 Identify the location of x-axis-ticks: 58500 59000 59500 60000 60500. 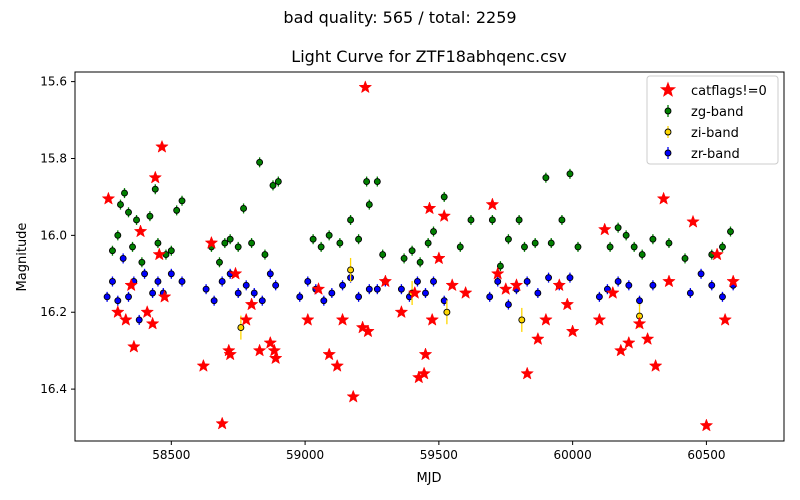
(439, 451).